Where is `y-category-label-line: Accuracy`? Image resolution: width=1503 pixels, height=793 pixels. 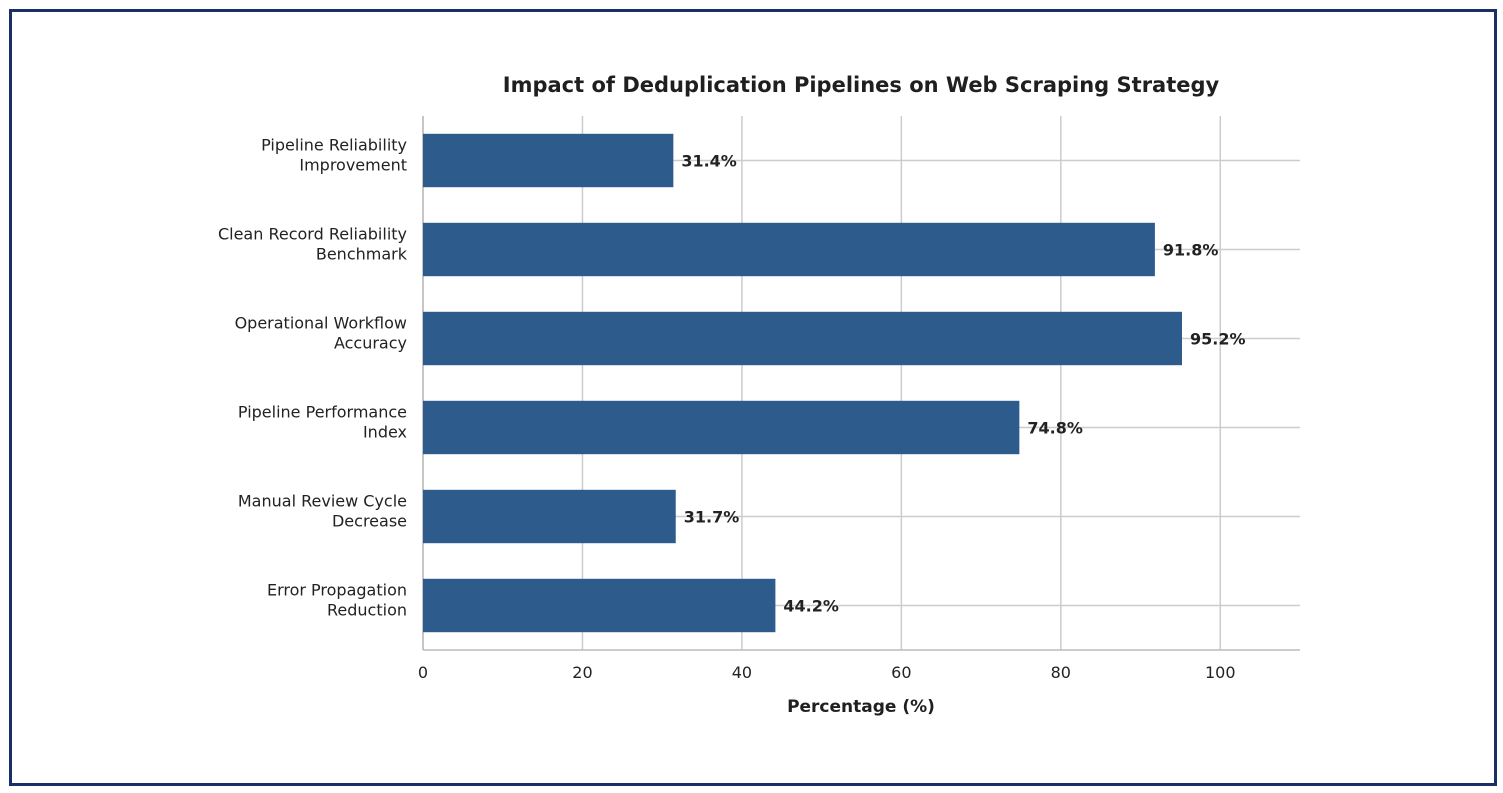 y-category-label-line: Accuracy is located at coordinates (370, 343).